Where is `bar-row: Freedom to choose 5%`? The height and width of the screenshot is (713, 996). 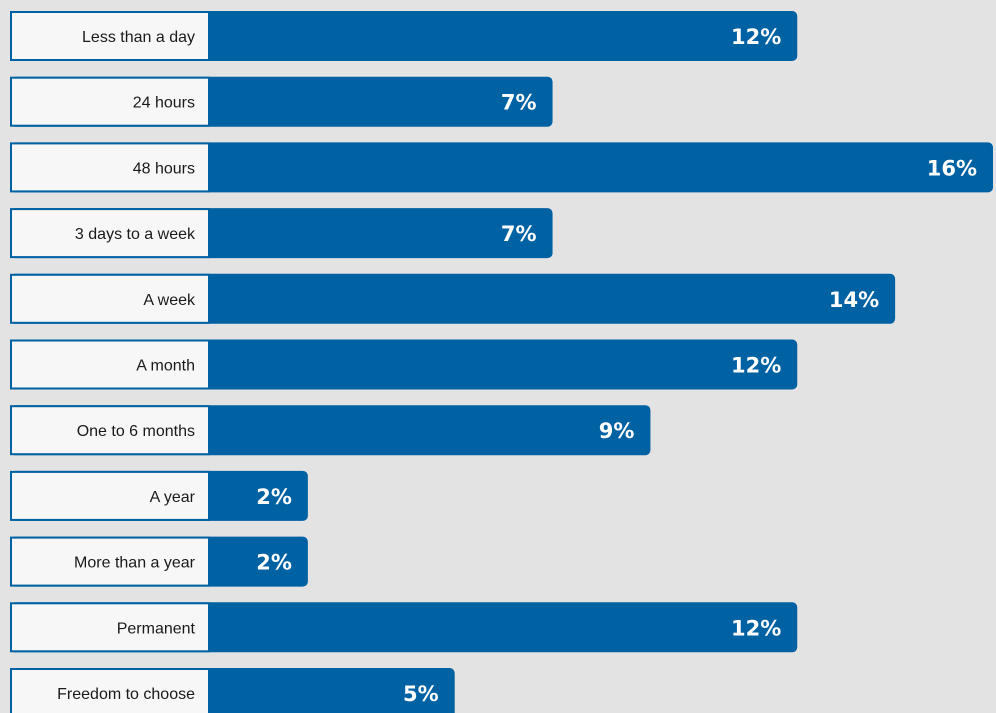
bar-row: Freedom to choose 5% is located at coordinates (232, 690).